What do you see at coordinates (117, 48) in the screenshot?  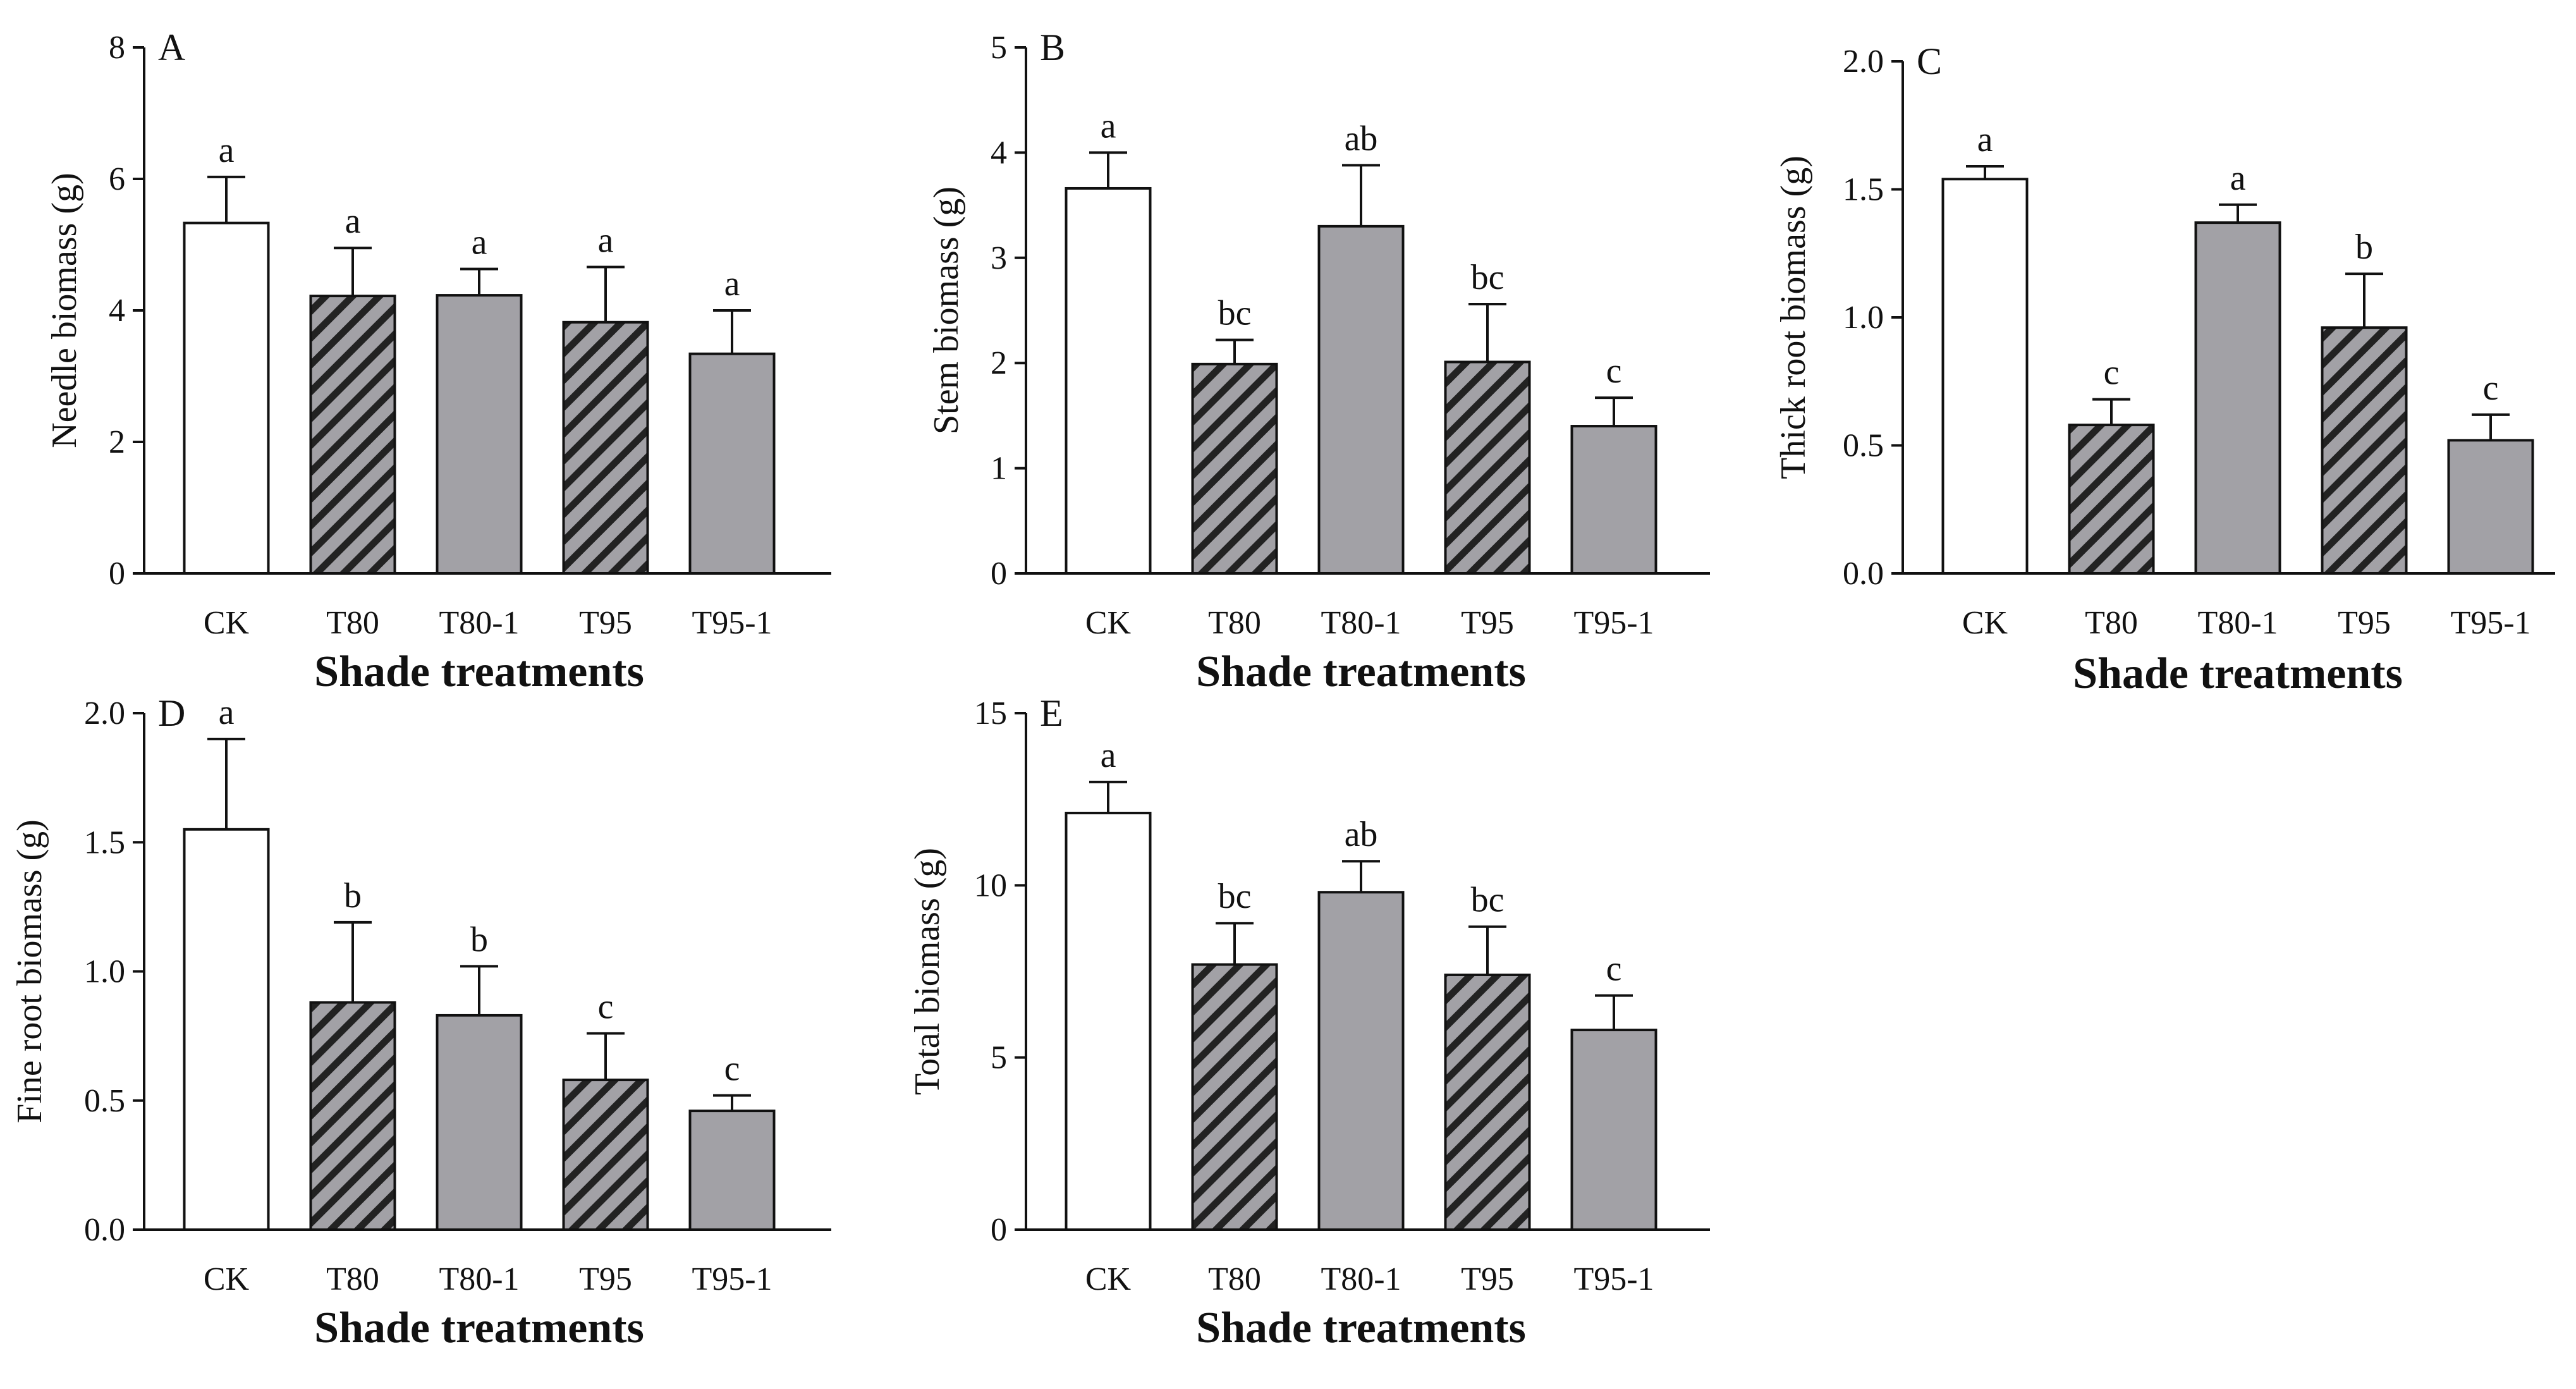 I see `y-tick-label: 8` at bounding box center [117, 48].